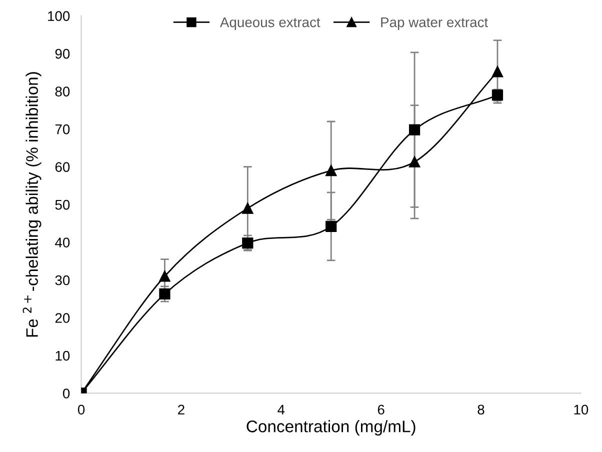 The width and height of the screenshot is (602, 452). Describe the element at coordinates (32, 204) in the screenshot. I see `y-axis-title: Fe $^{2+}$-chelating ability (% inhibition)` at that location.